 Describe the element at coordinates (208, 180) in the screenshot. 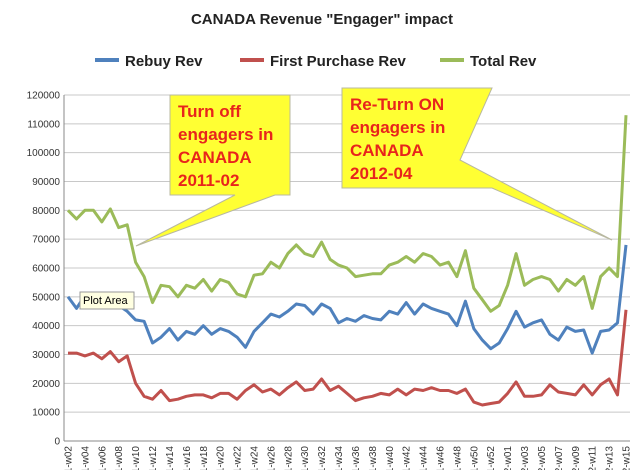

I see `callout-text: 2011-02` at that location.